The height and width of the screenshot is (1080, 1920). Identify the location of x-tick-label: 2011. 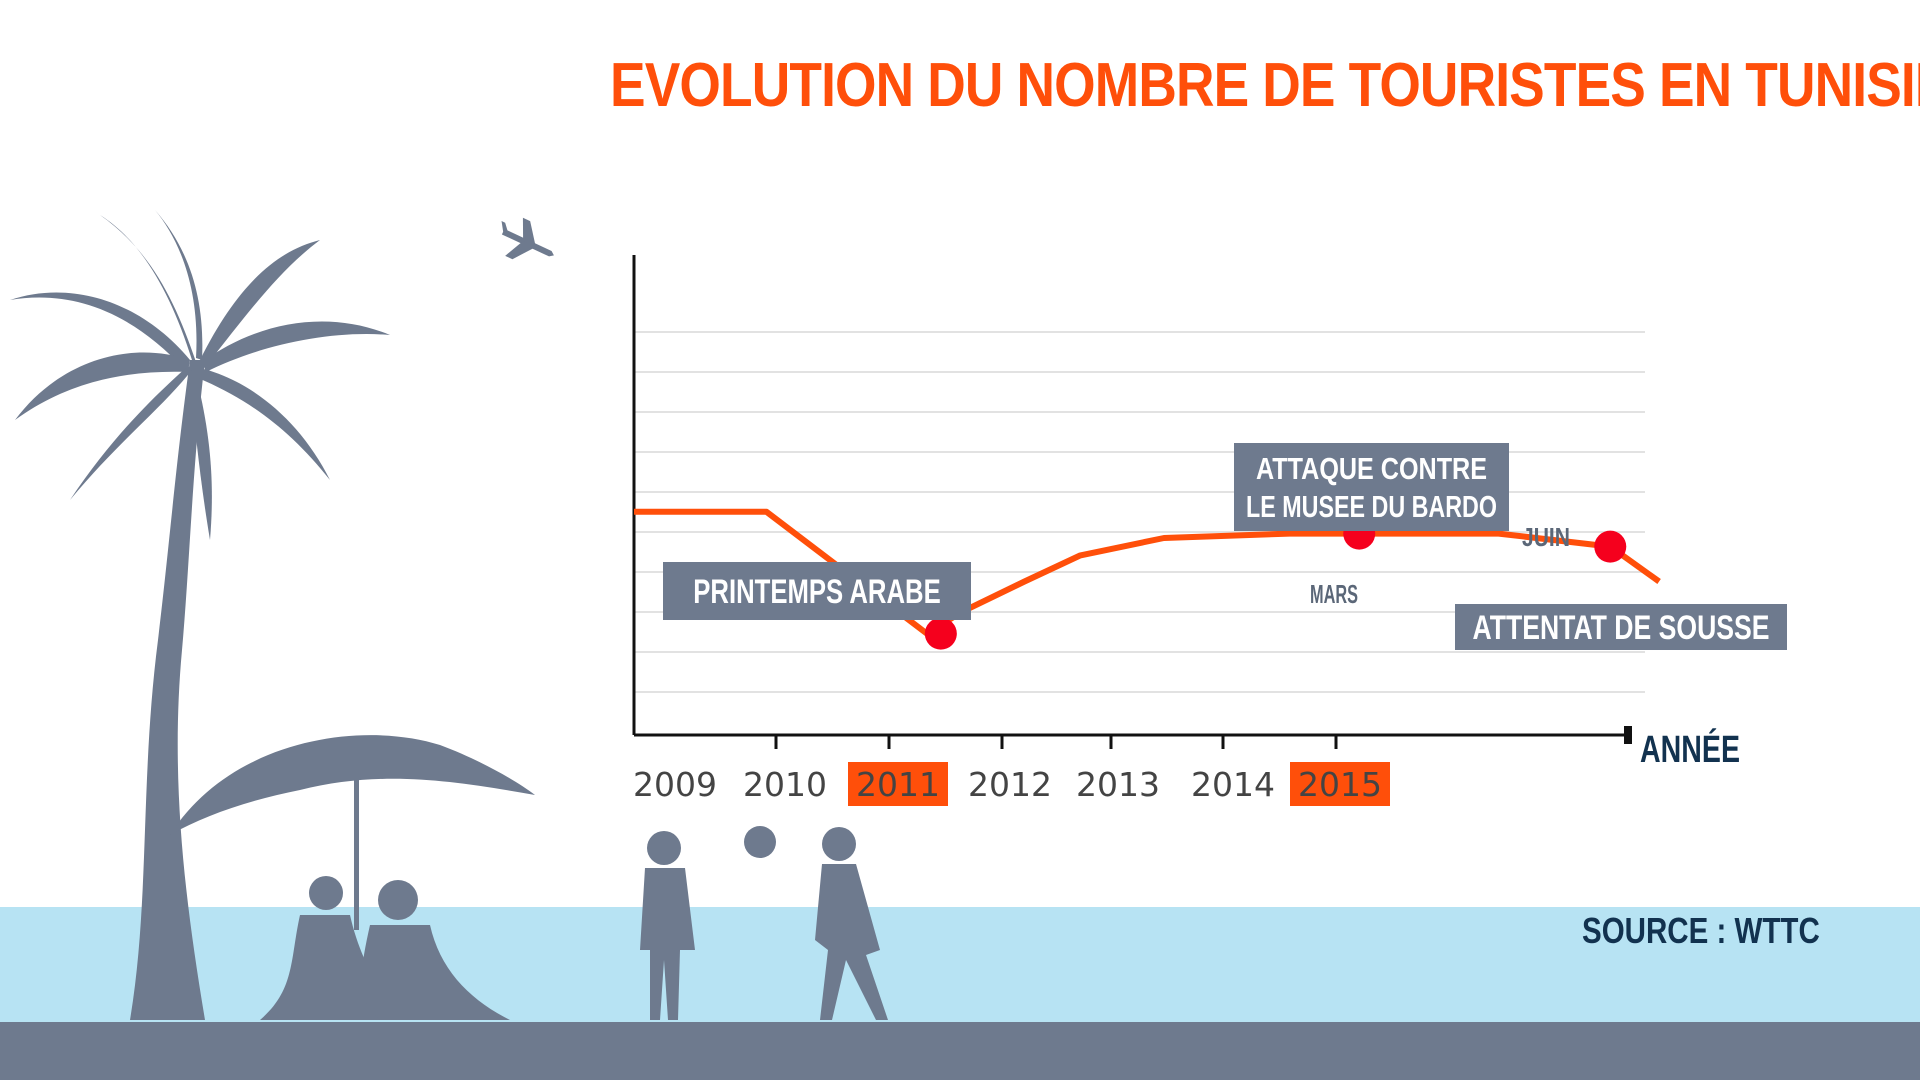
(898, 784).